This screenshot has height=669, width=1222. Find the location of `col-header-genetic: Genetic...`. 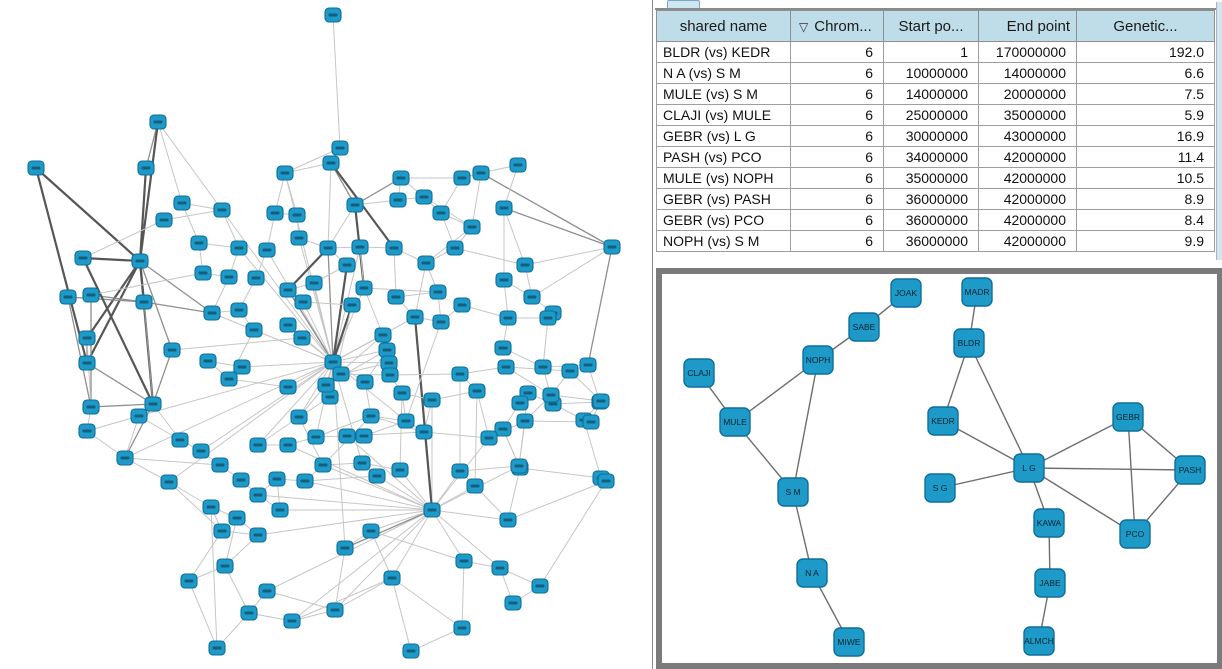

col-header-genetic: Genetic... is located at coordinates (1145, 26).